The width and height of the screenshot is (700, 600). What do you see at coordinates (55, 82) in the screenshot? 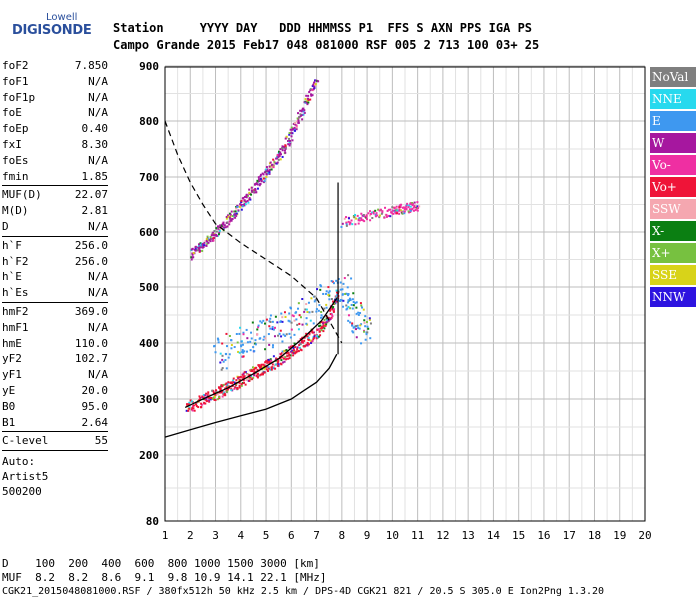
I see `param-row: foF1 N/A` at bounding box center [55, 82].